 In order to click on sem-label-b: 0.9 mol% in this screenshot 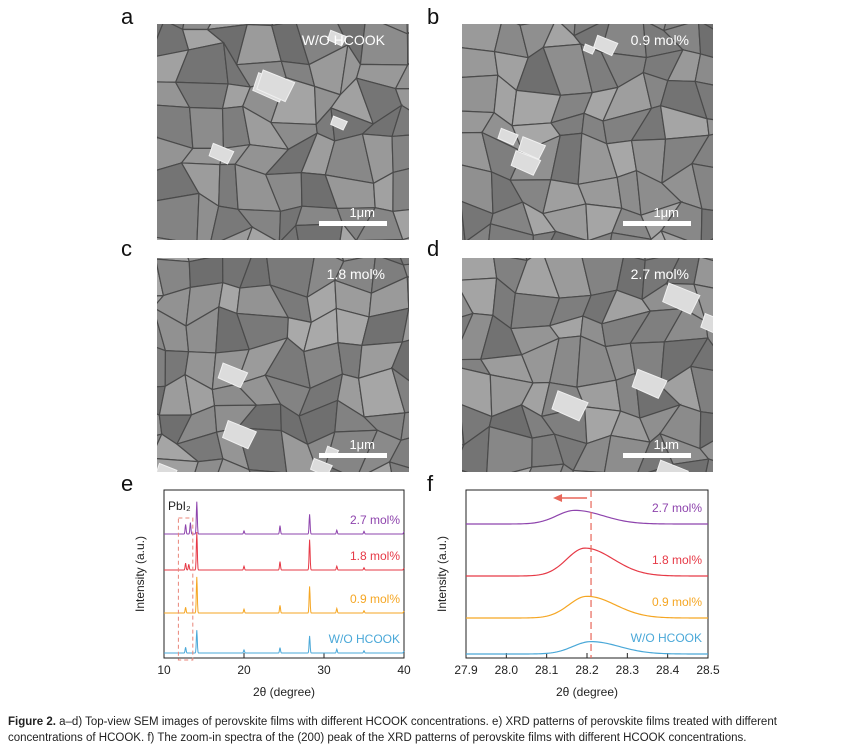, I will do `click(659, 40)`.